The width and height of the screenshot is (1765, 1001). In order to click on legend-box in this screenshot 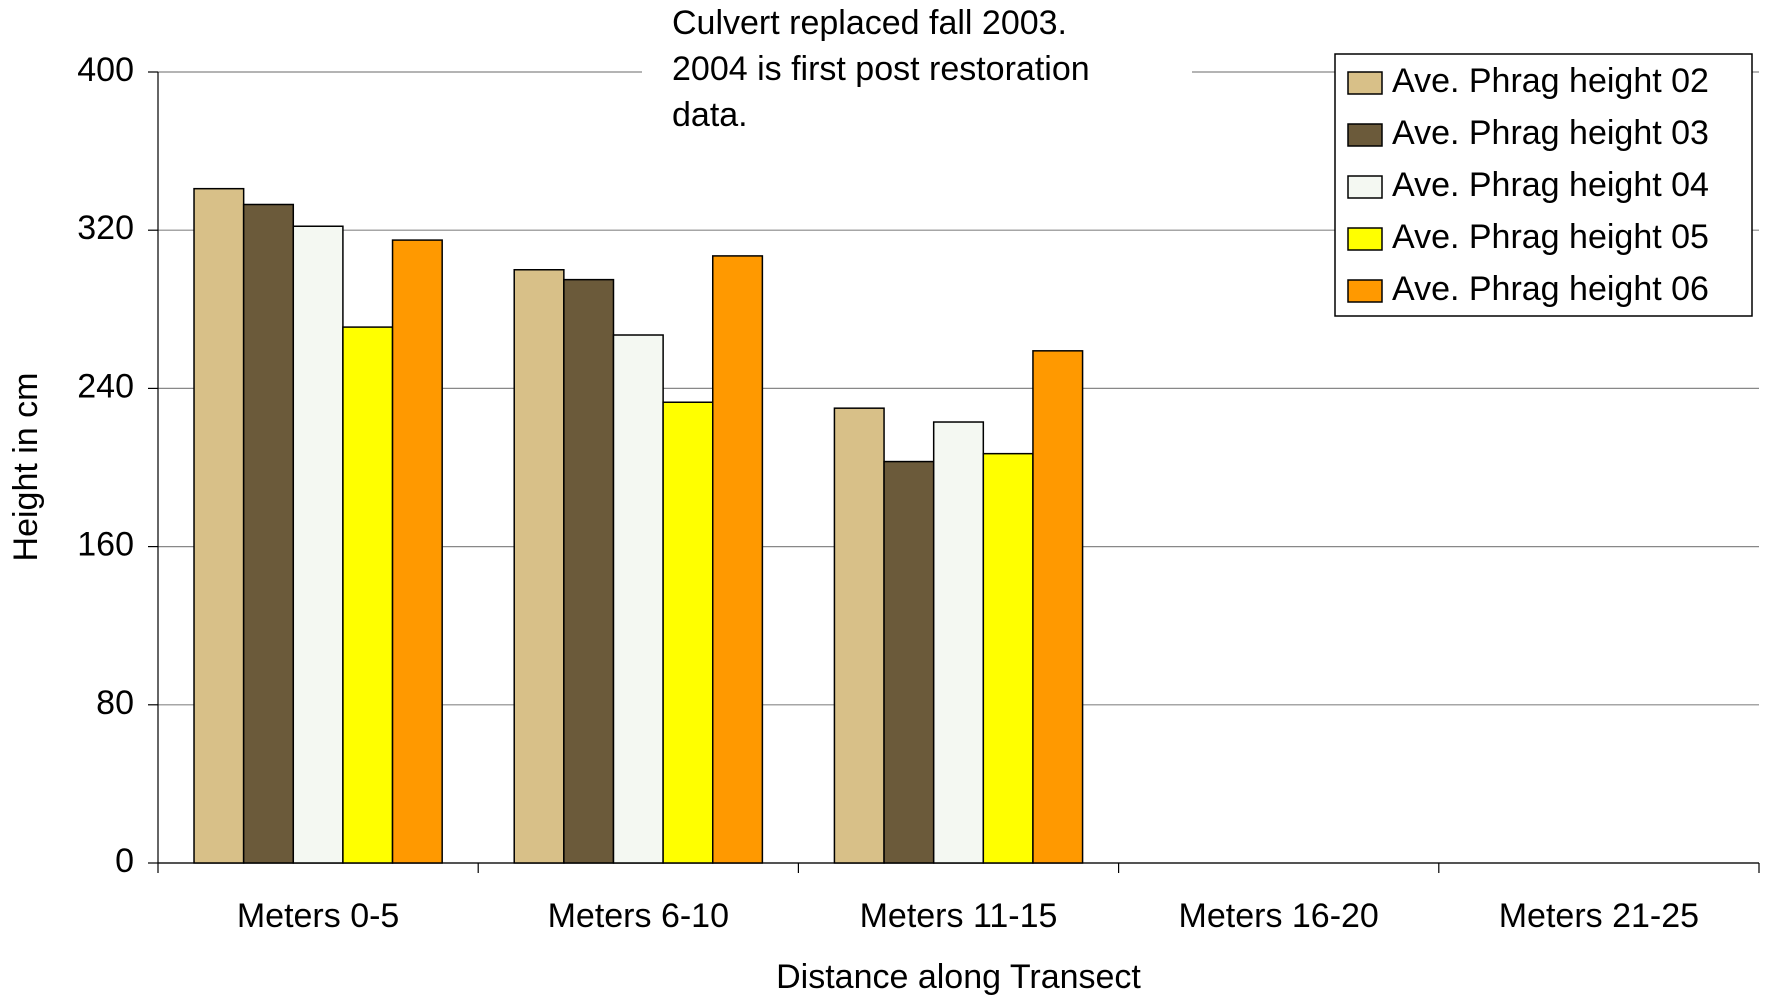, I will do `click(1543, 185)`.